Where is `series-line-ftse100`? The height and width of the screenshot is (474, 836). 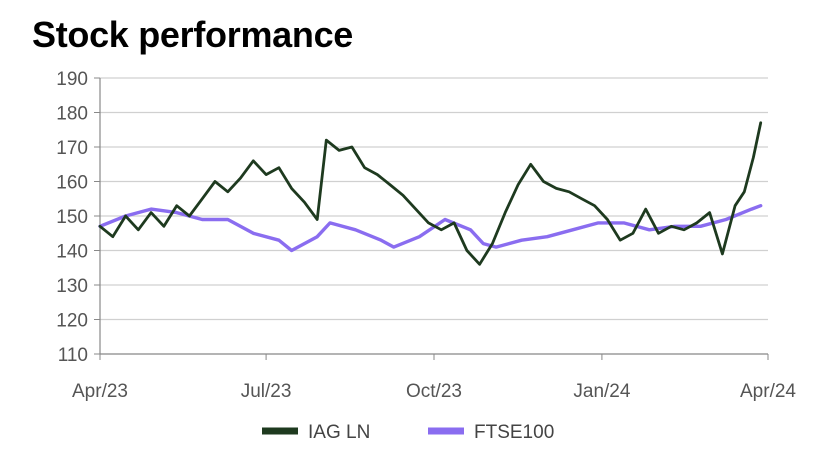 series-line-ftse100 is located at coordinates (430, 228).